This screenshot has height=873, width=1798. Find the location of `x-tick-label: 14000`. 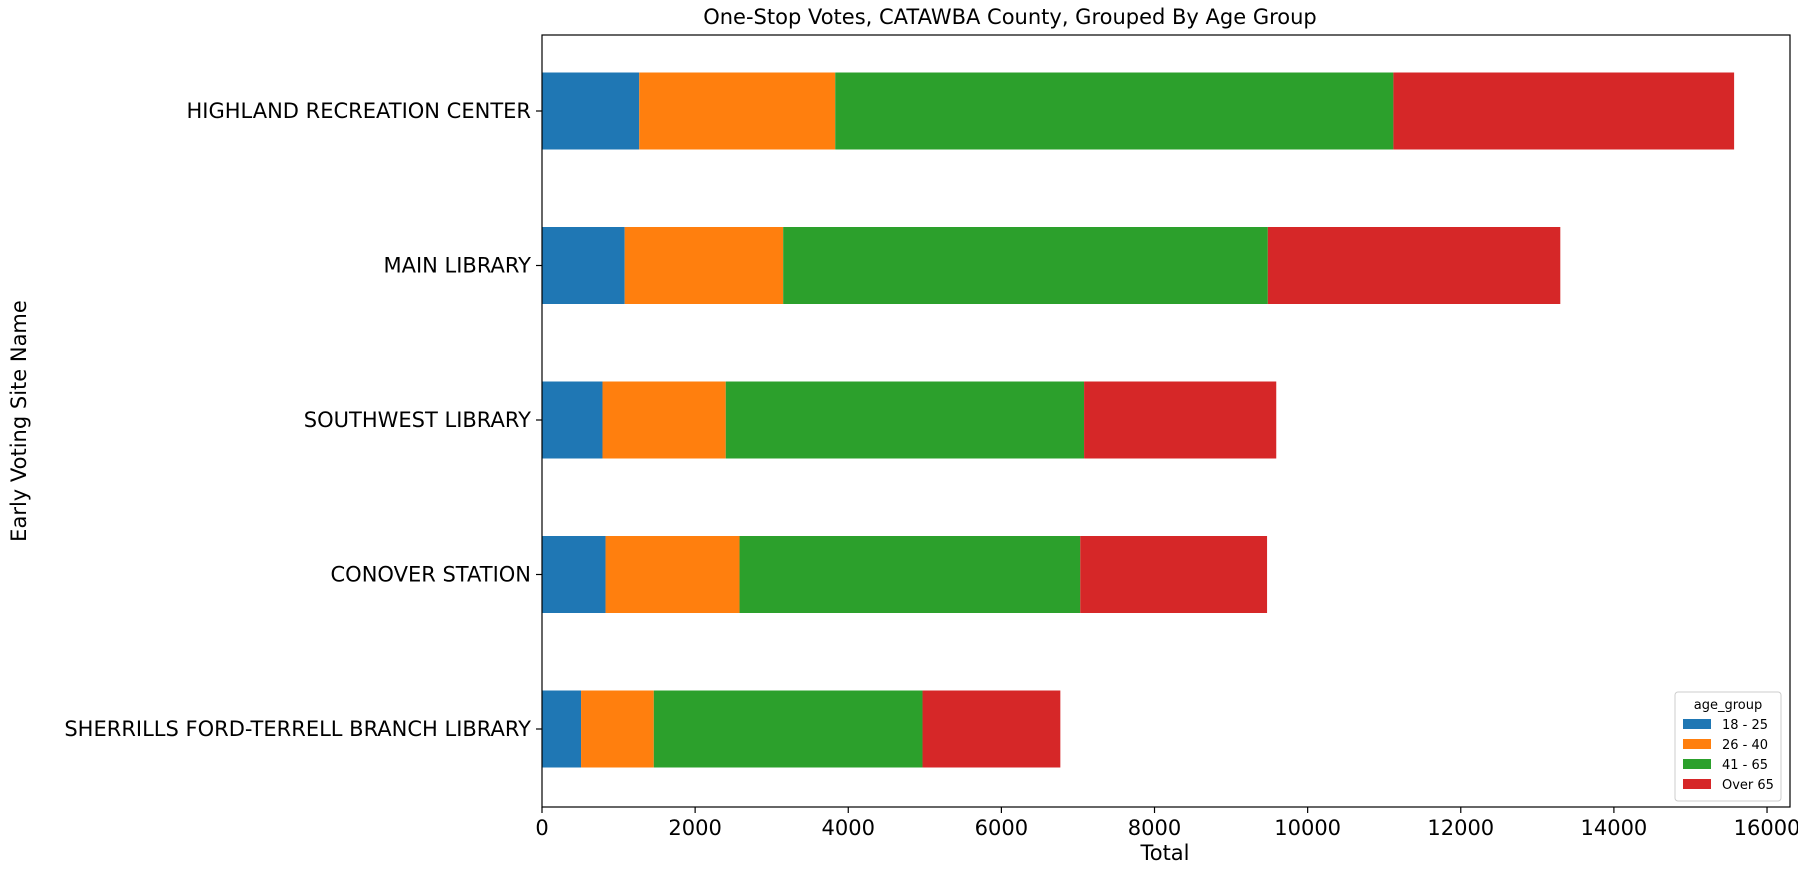

x-tick-label: 14000 is located at coordinates (1613, 828).